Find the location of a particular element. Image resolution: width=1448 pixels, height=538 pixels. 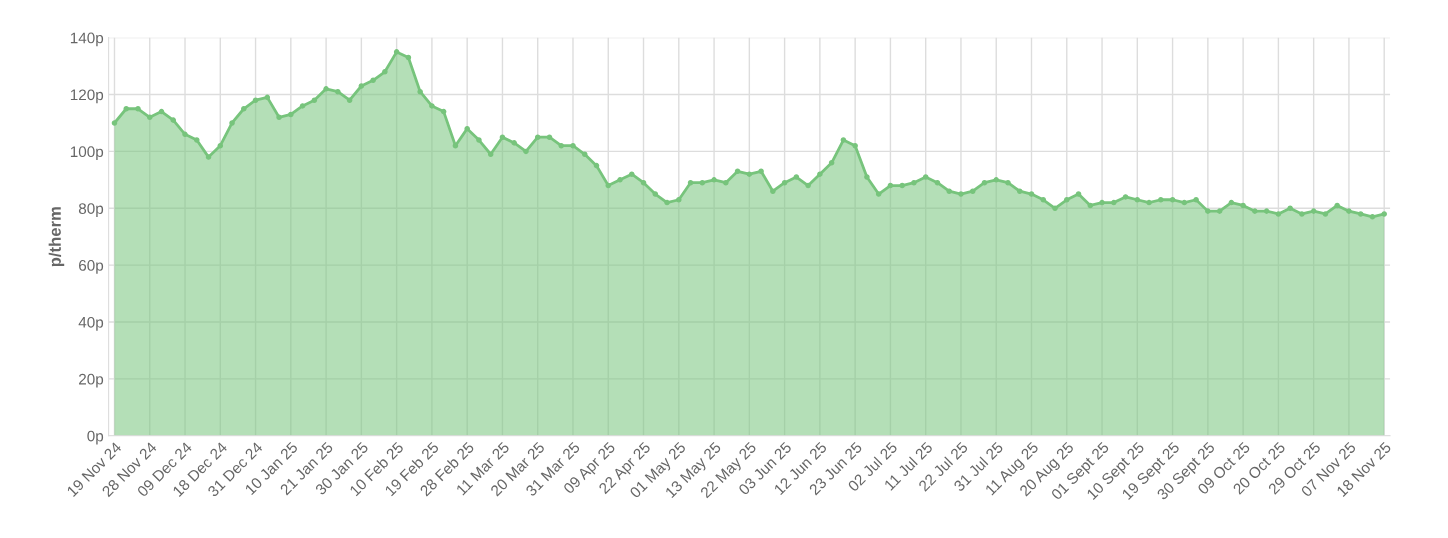

y-tick-label: 40p is located at coordinates (91, 323).